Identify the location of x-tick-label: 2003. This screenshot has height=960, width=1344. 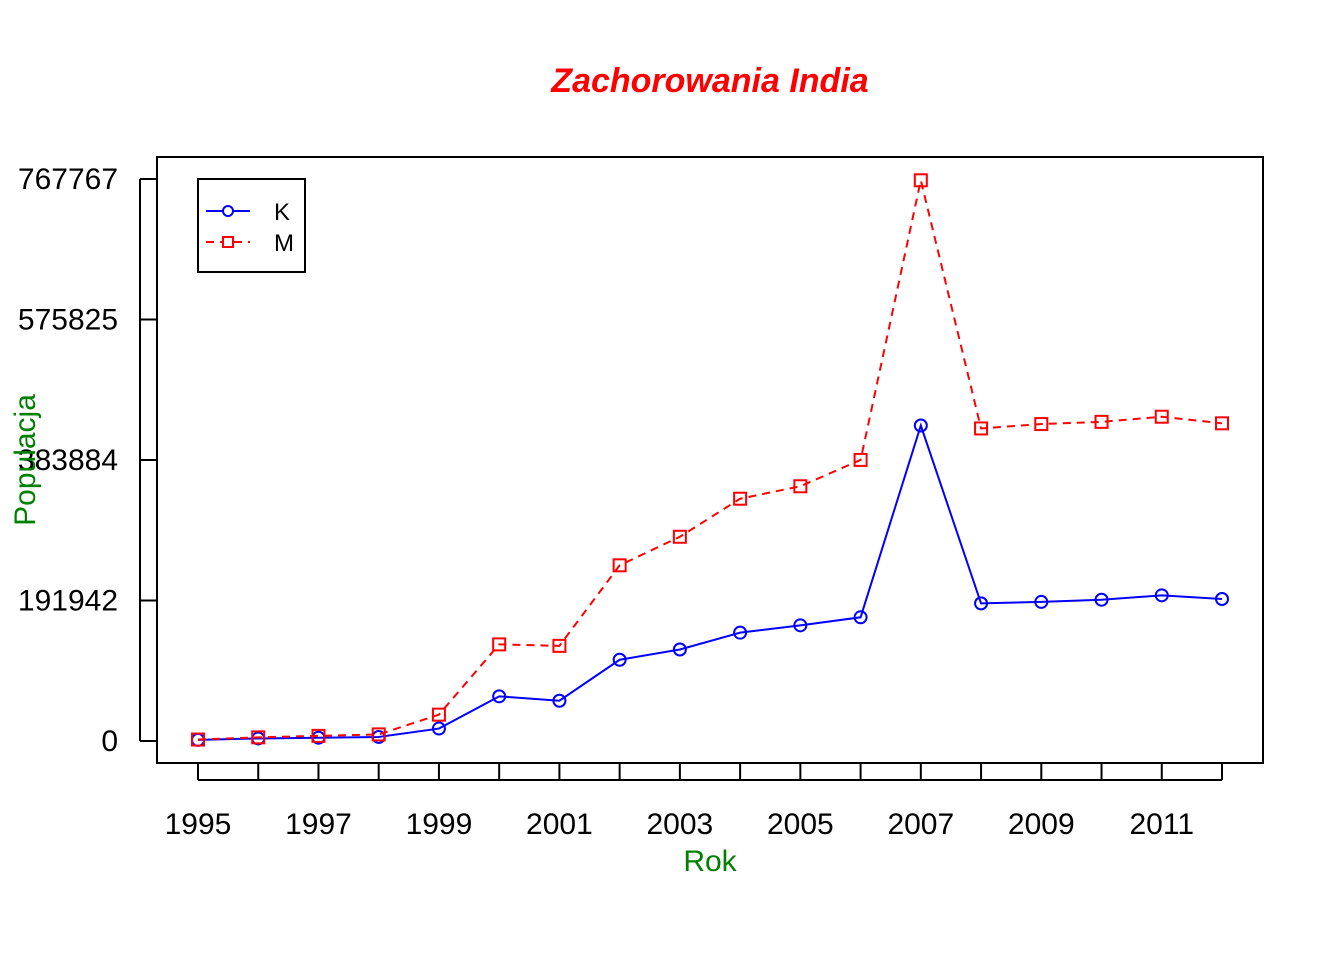
(680, 824).